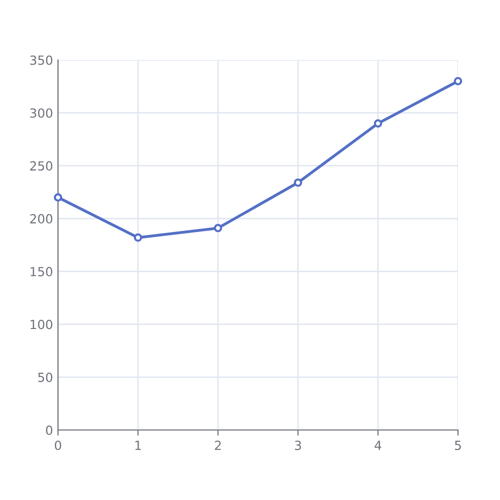 The width and height of the screenshot is (500, 500). I want to click on x-tick-label: 5, so click(457, 445).